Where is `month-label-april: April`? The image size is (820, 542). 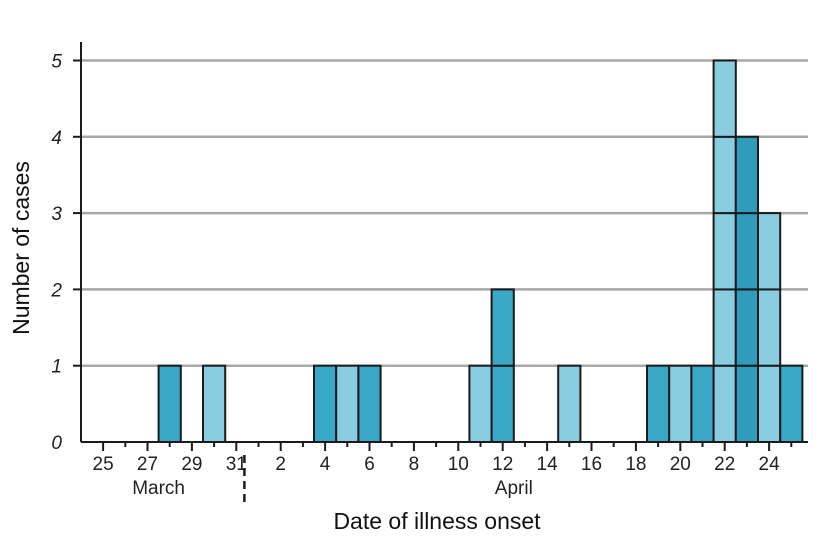 month-label-april: April is located at coordinates (514, 488).